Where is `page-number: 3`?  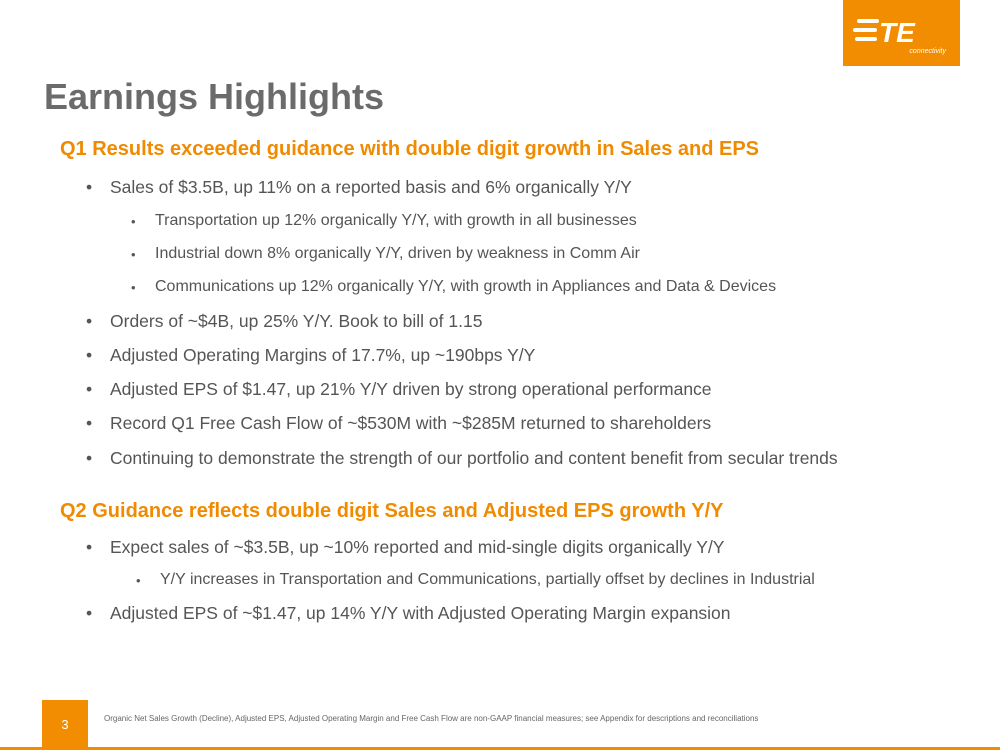
page-number: 3 is located at coordinates (65, 724).